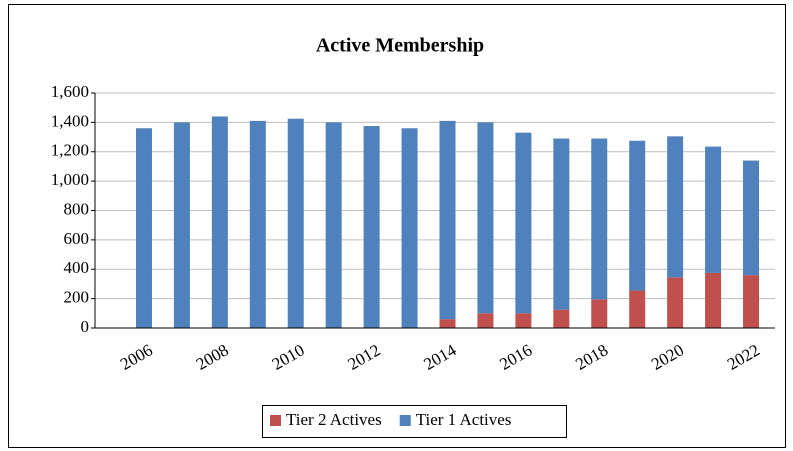  I want to click on legend-label: Tier 2 Actives, so click(334, 419).